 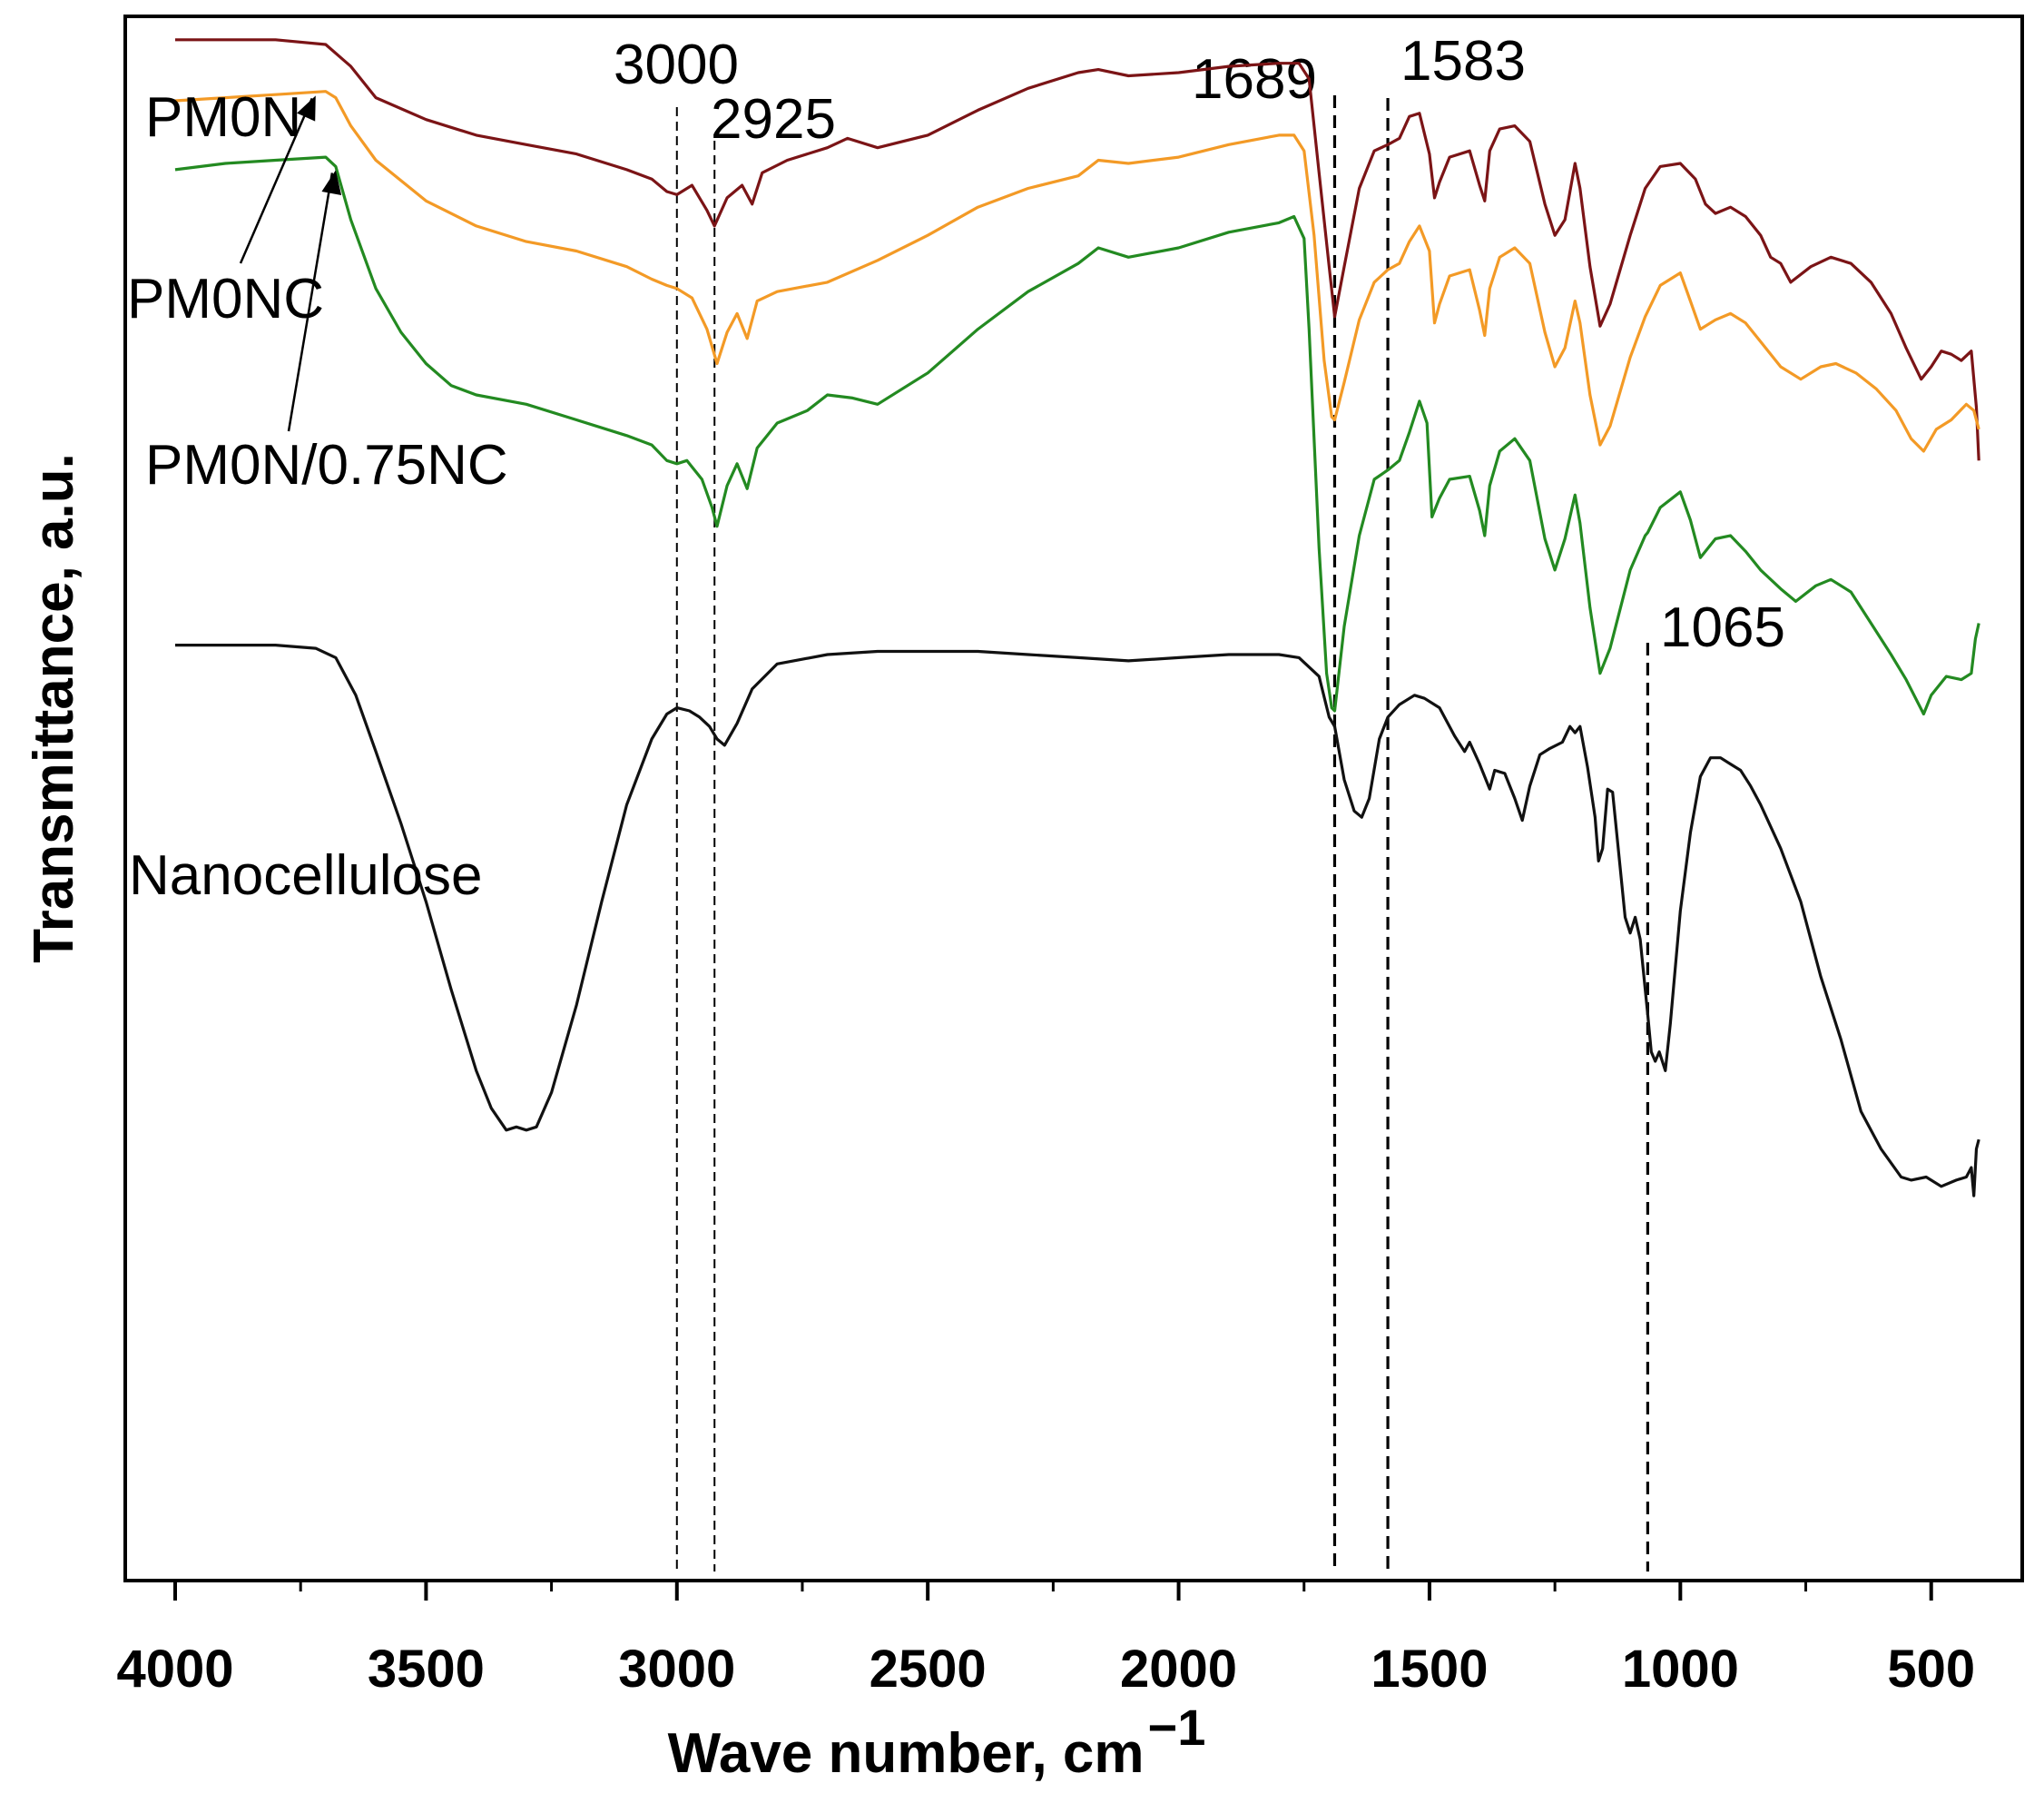 I want to click on series-arrow-line-pm0n-0-75nc, so click(x=310, y=302).